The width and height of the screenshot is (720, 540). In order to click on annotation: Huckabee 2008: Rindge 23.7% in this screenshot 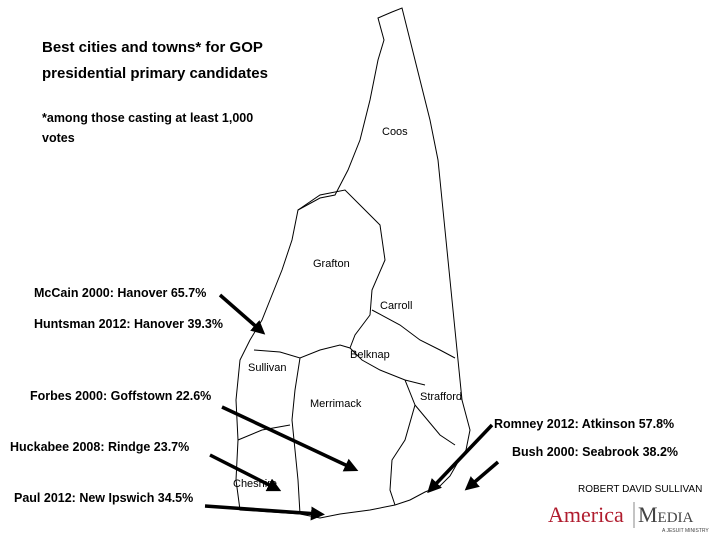, I will do `click(99, 447)`.